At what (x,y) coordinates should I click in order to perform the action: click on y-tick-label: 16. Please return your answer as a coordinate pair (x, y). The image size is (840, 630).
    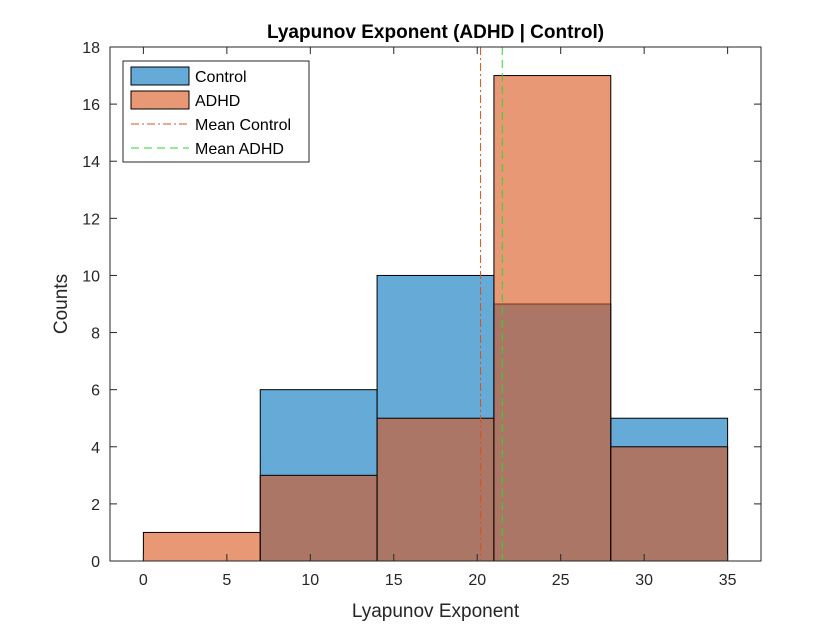
    Looking at the image, I should click on (91, 105).